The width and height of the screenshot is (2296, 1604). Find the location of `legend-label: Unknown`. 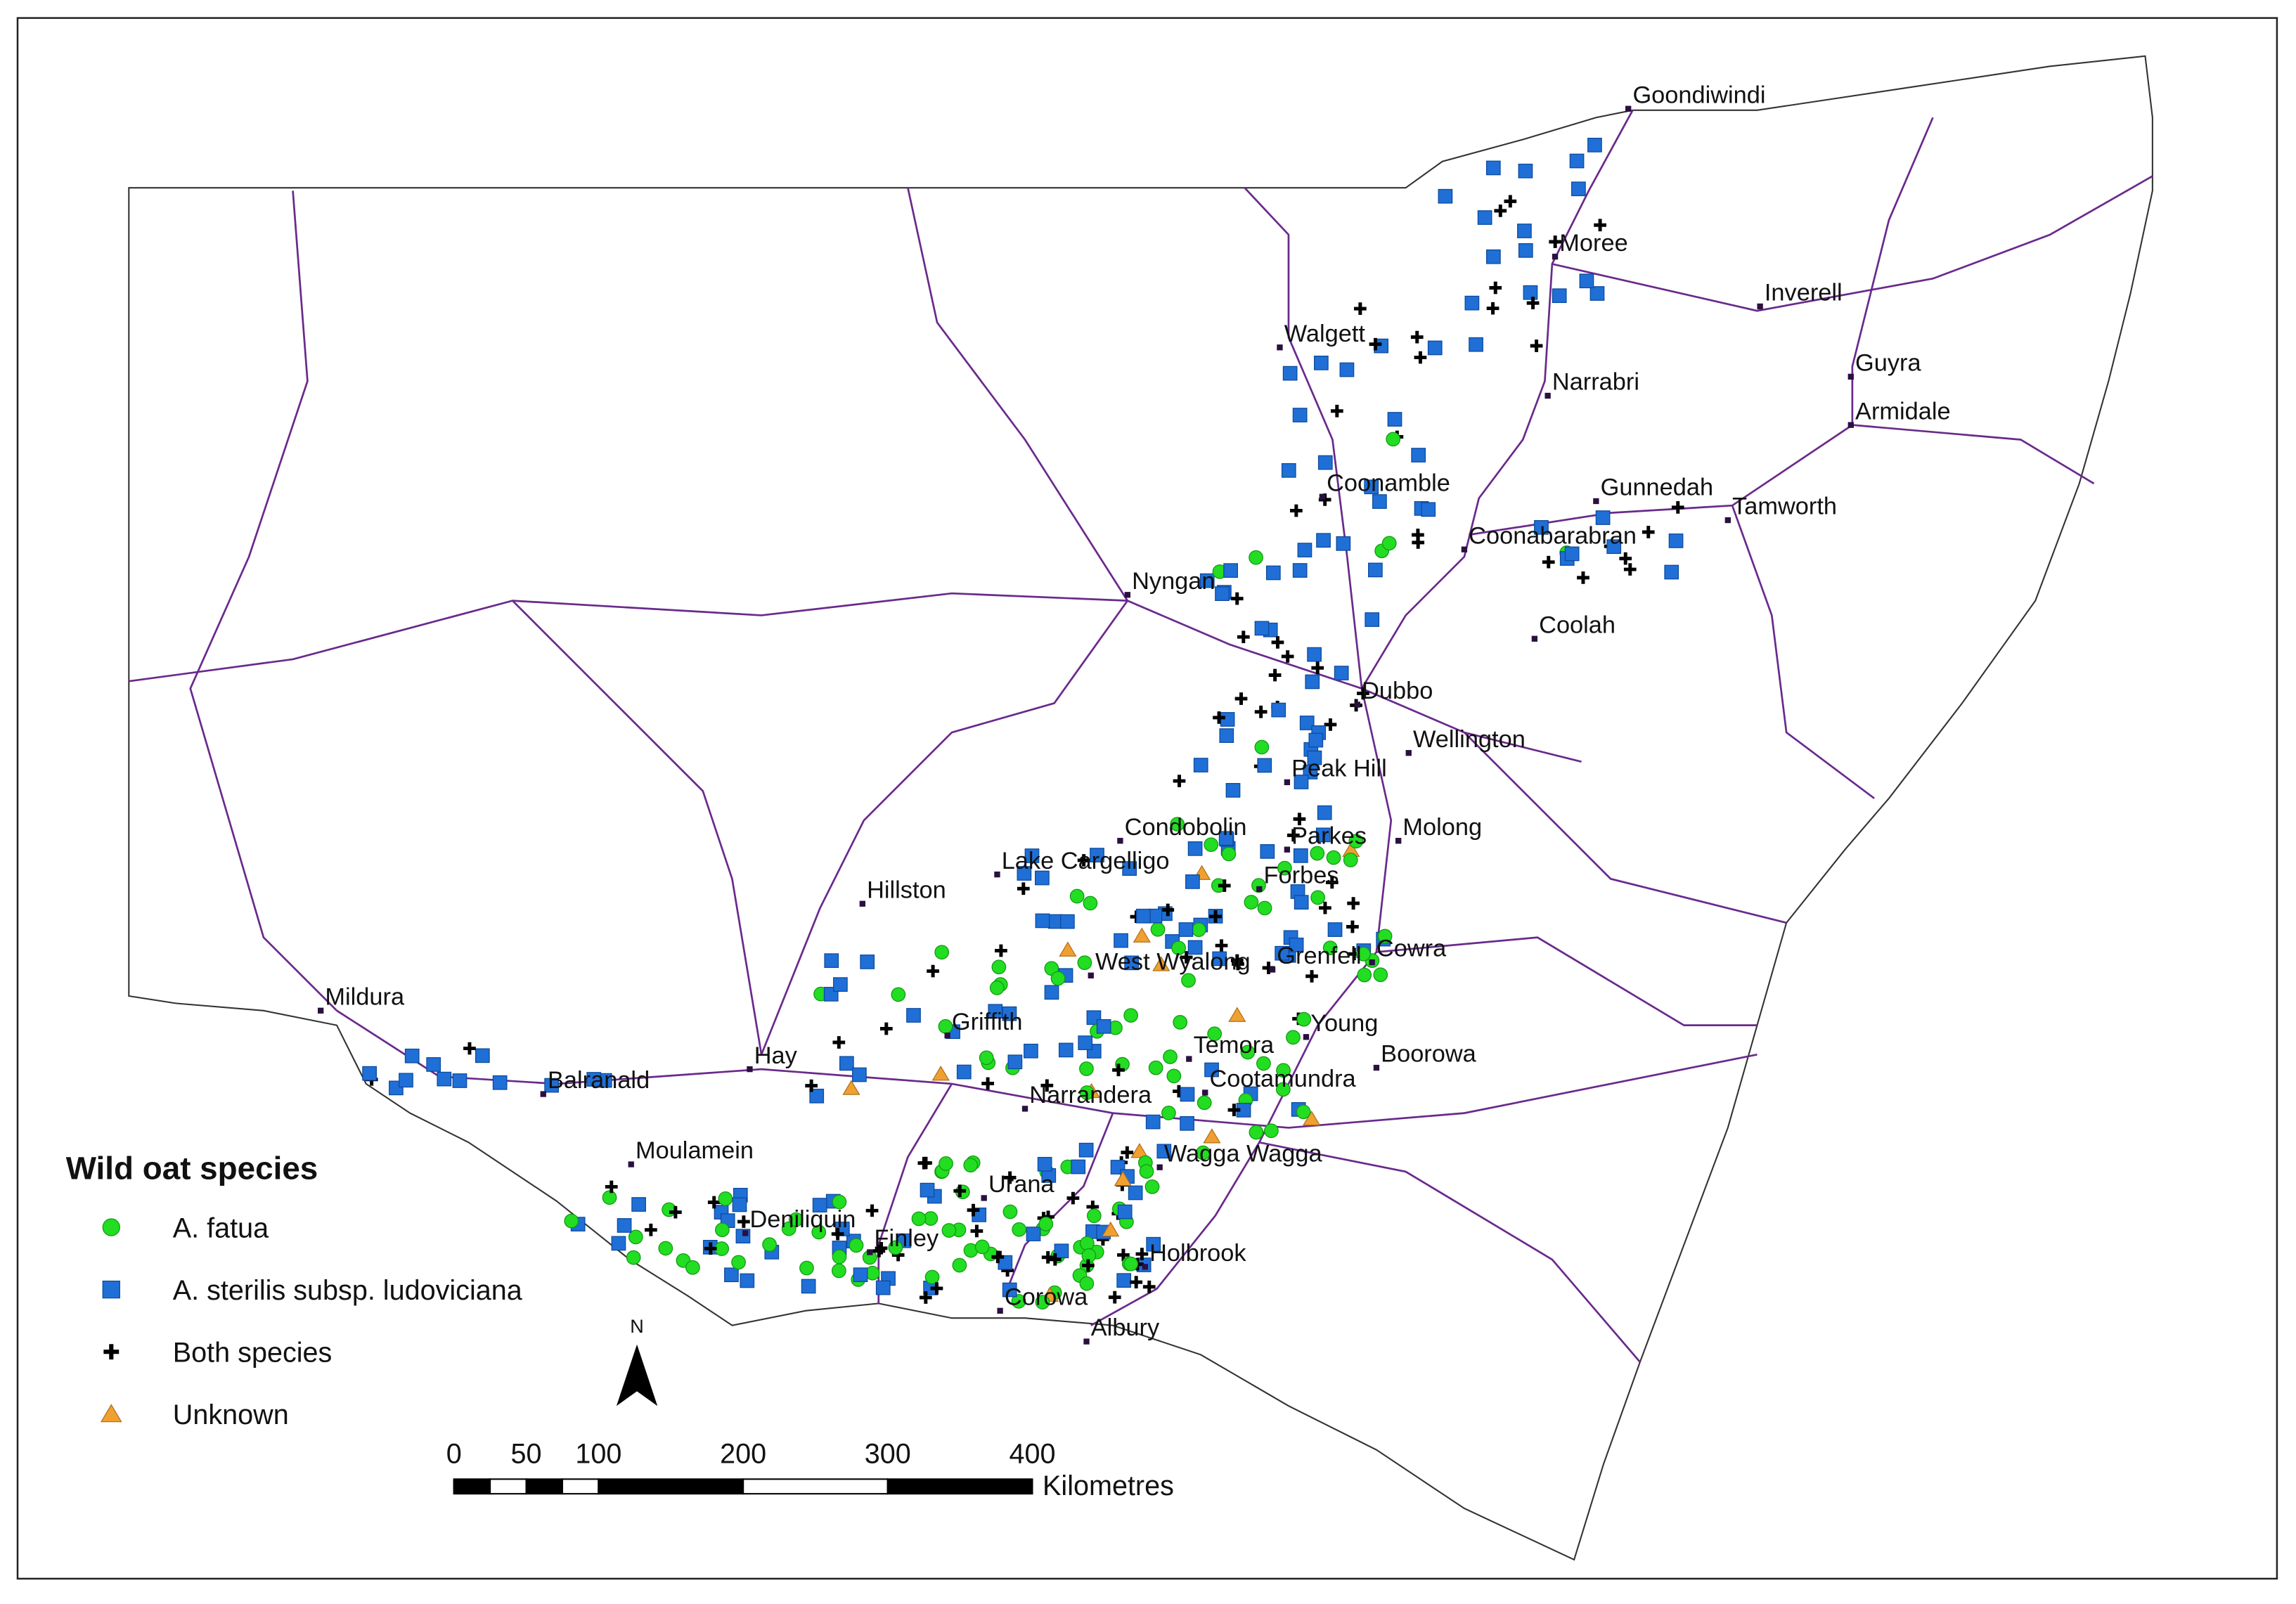

legend-label: Unknown is located at coordinates (231, 1415).